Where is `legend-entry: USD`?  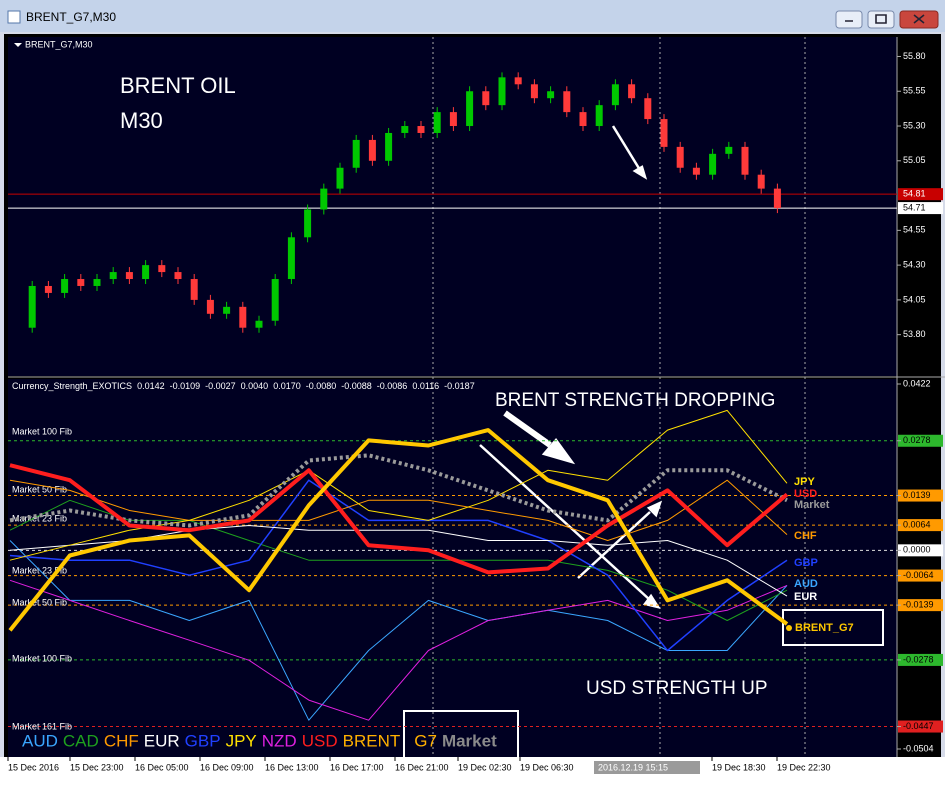
legend-entry: USD is located at coordinates (320, 740).